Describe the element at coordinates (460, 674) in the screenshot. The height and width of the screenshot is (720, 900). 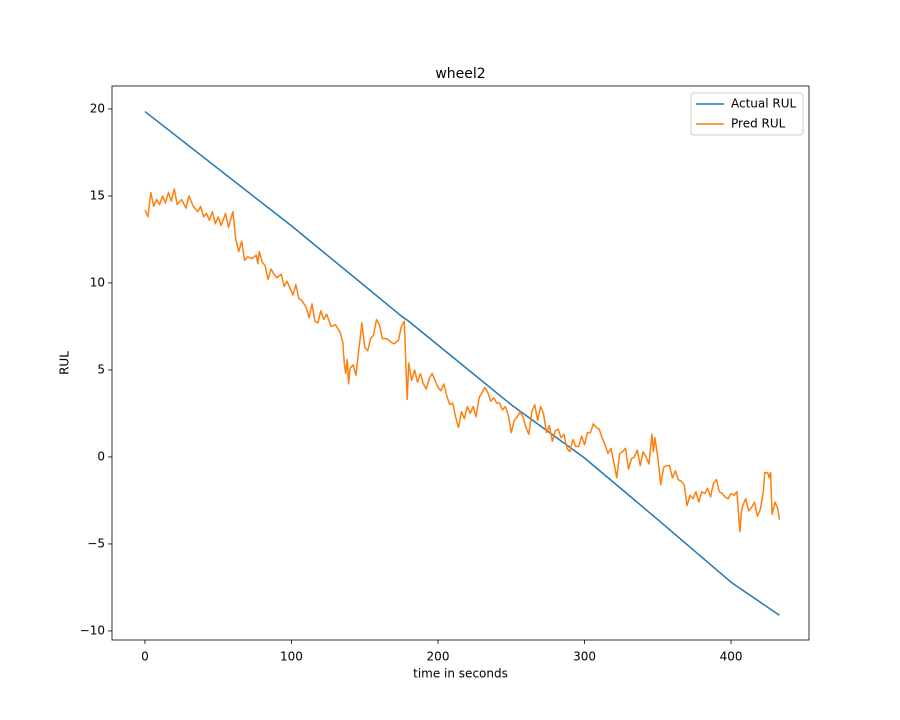
I see `x-axis-label: time in seconds` at that location.